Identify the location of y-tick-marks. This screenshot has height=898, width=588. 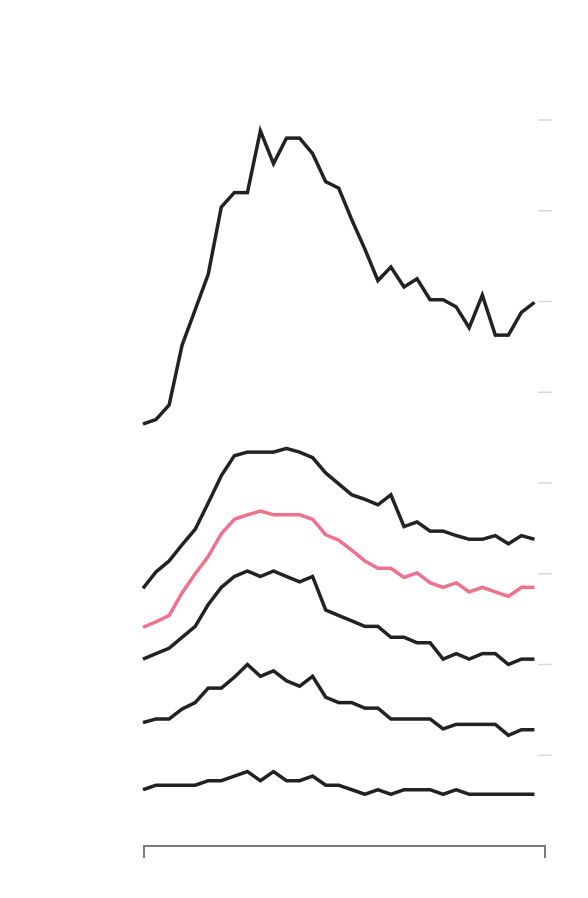
(545, 437).